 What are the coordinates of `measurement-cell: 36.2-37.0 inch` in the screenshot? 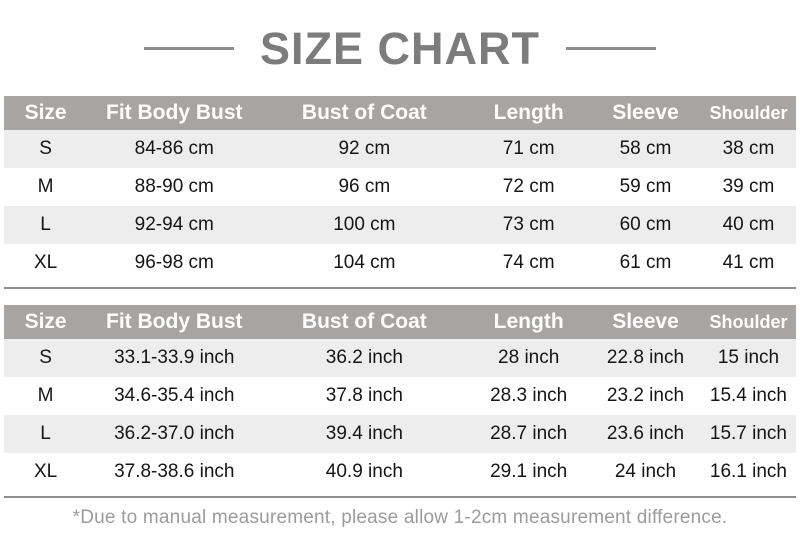 It's located at (174, 433).